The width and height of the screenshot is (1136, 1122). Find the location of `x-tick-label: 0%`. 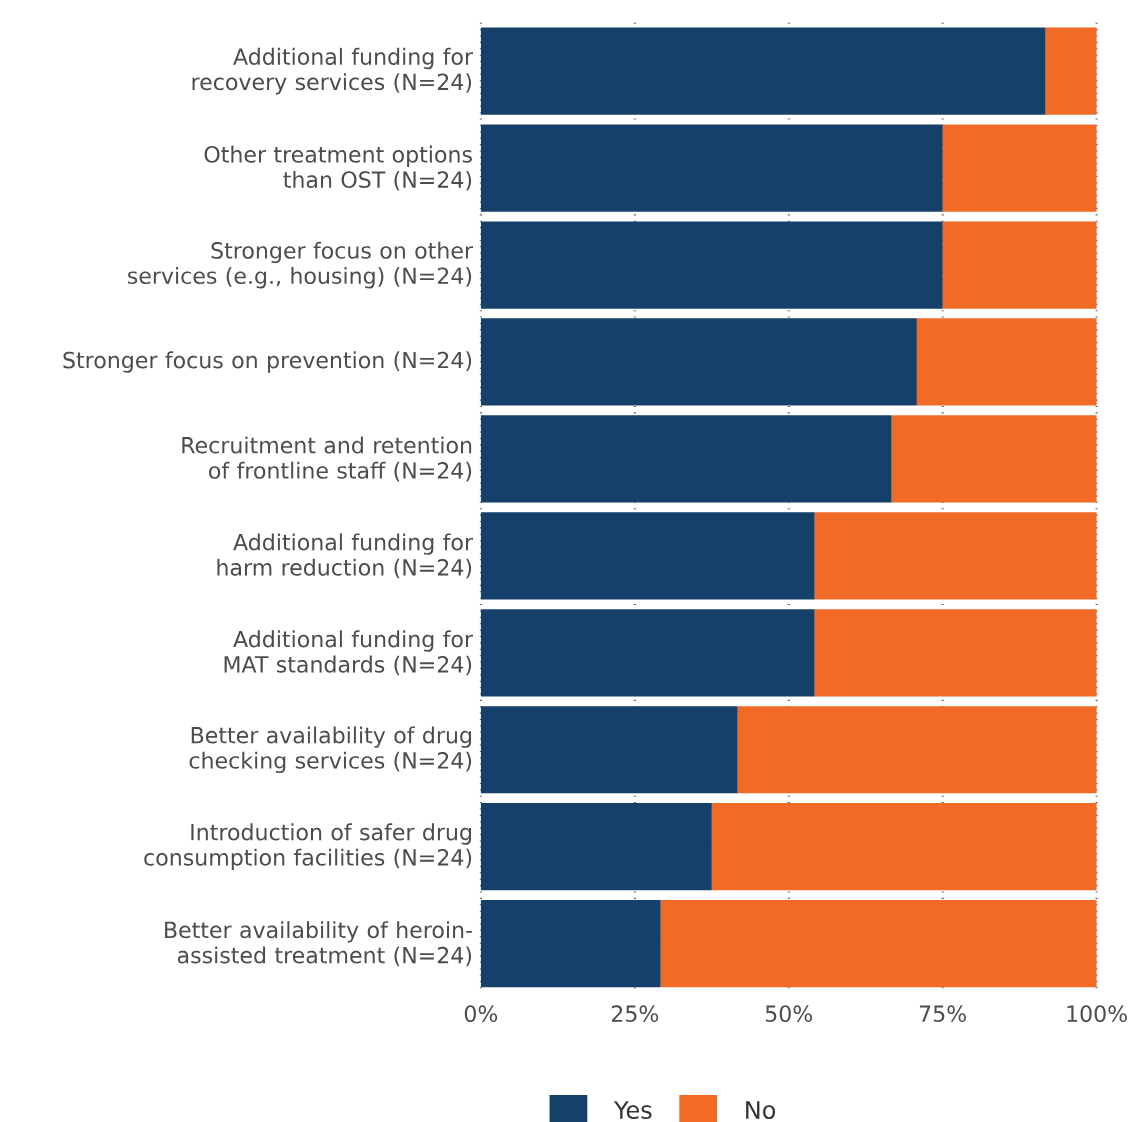

x-tick-label: 0% is located at coordinates (481, 1013).